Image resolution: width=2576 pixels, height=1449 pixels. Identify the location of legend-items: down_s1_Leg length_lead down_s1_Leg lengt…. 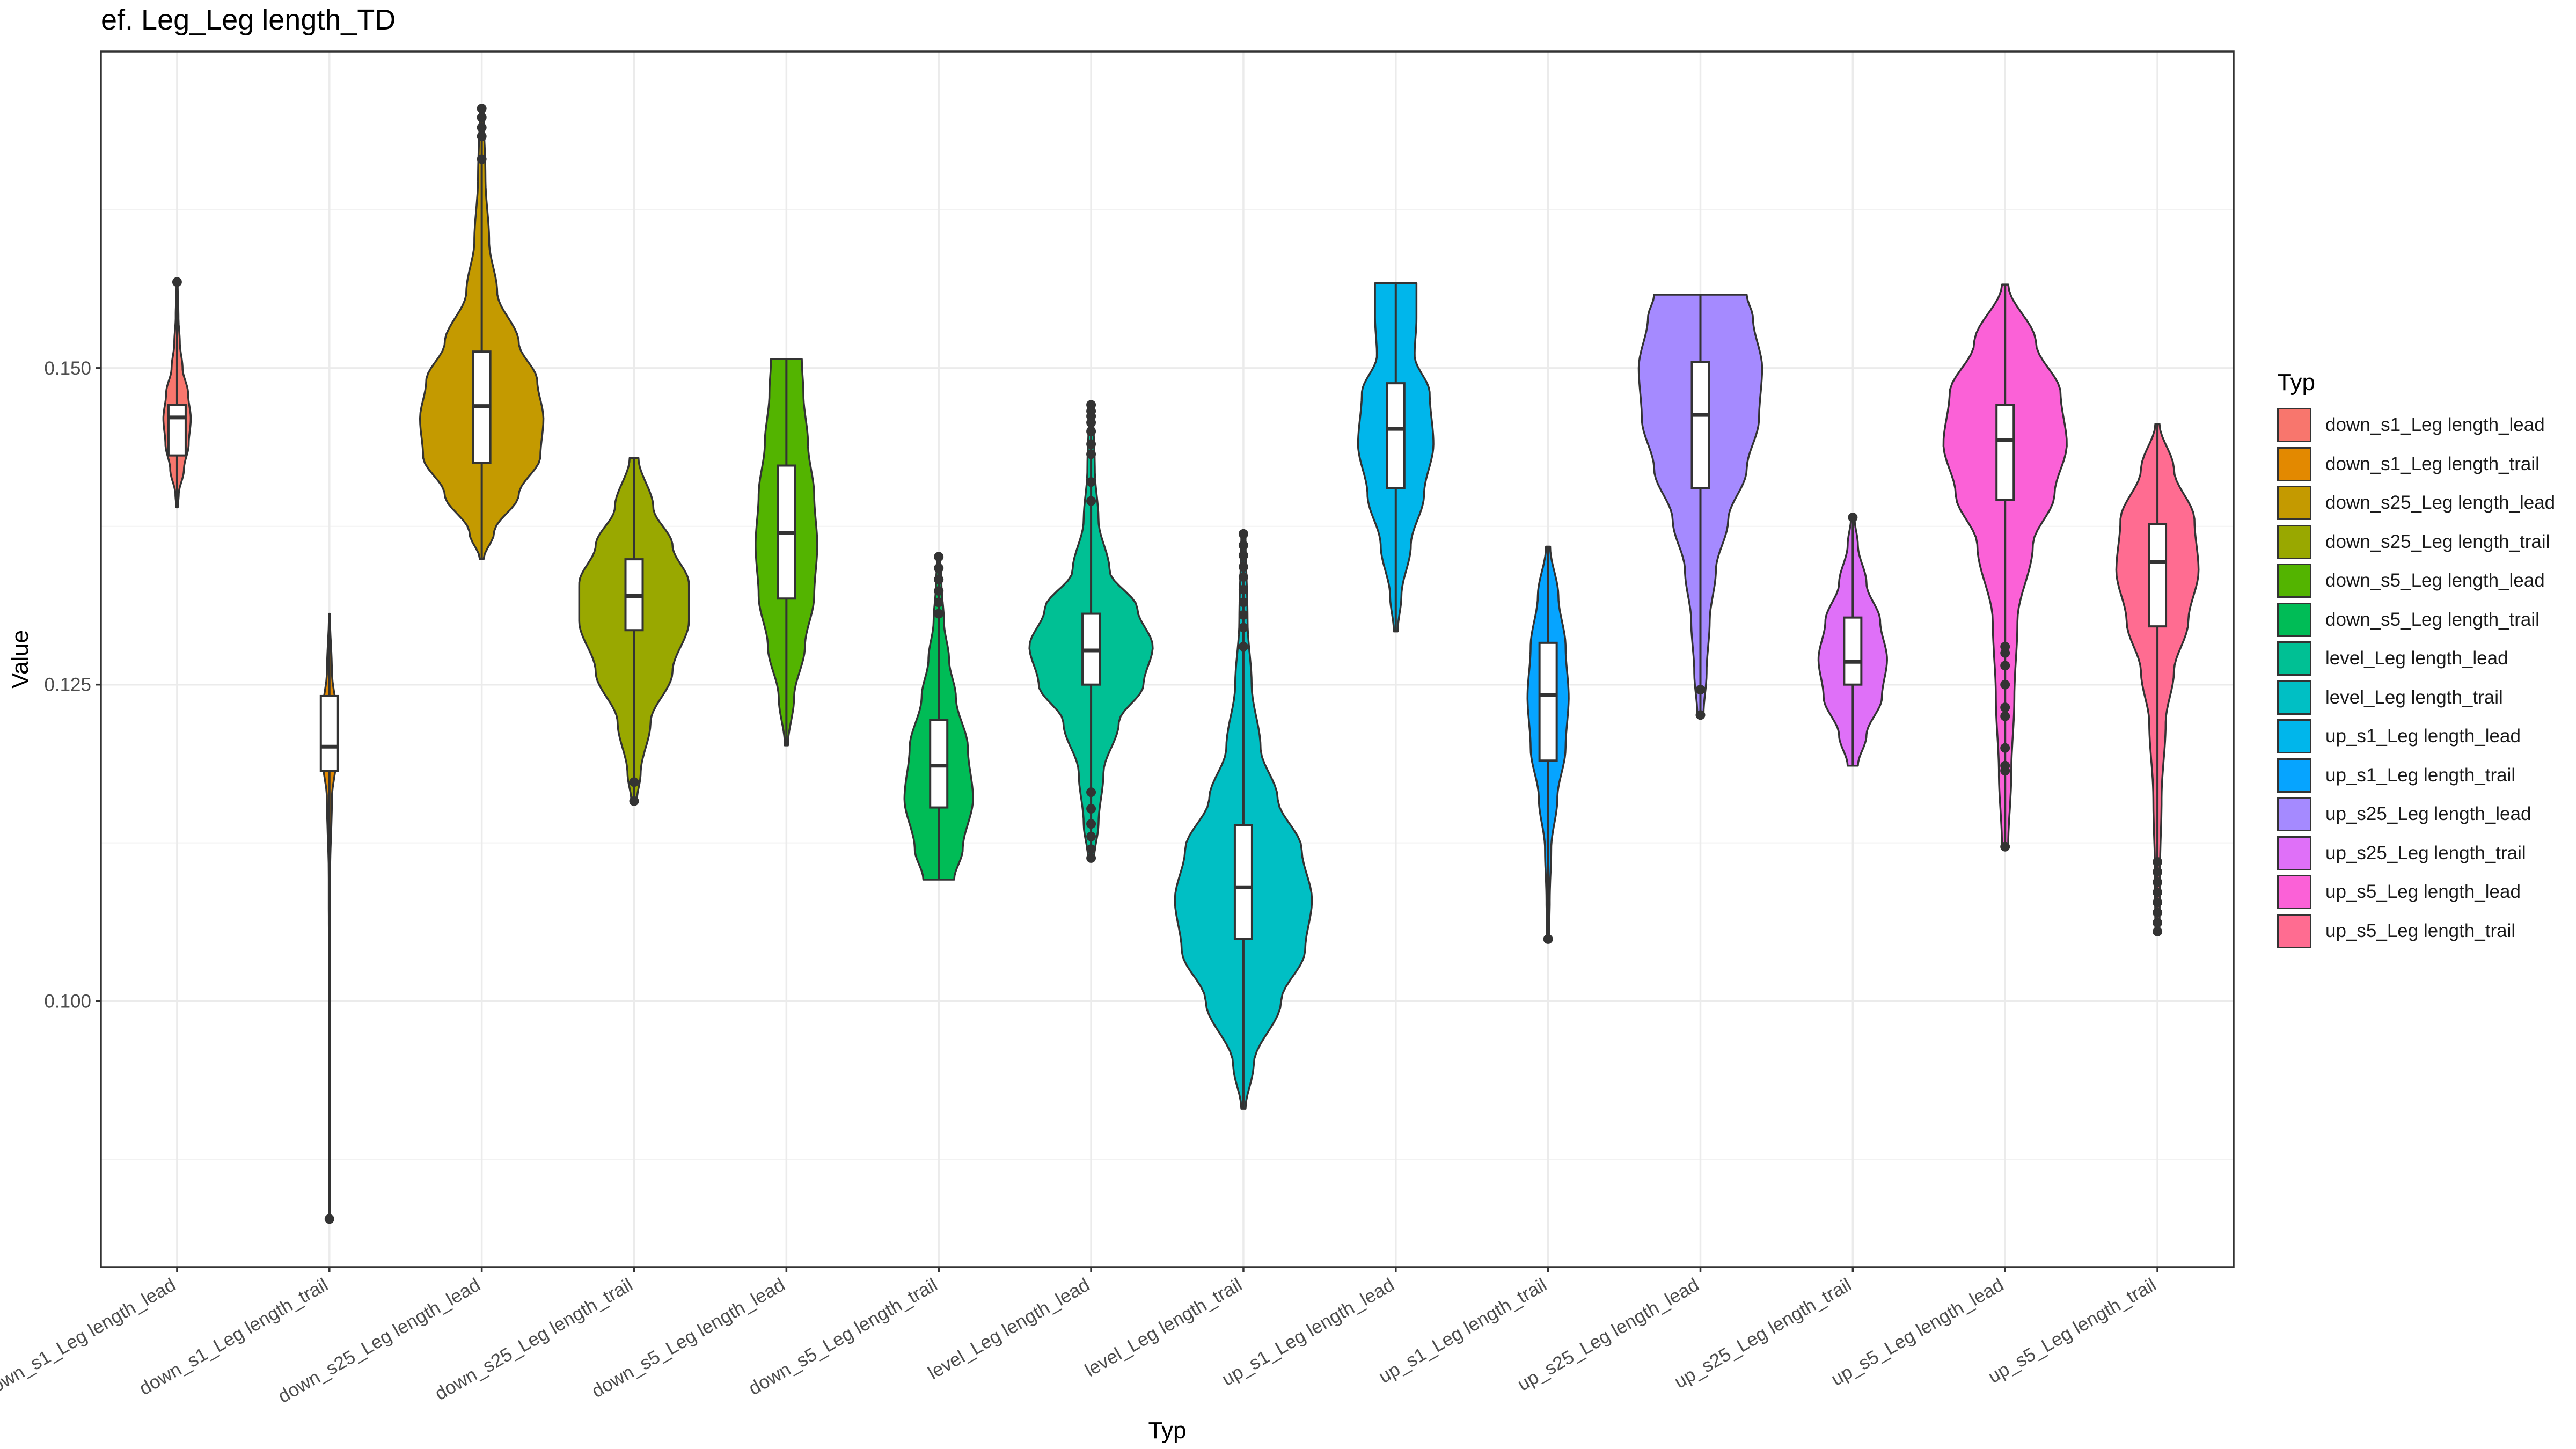
(2416, 678).